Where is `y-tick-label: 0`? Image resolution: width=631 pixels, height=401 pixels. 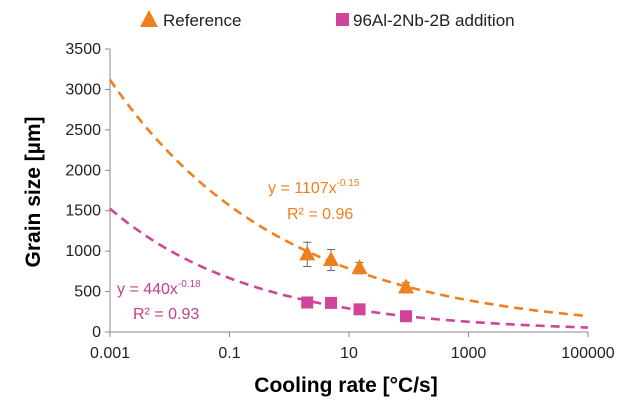 y-tick-label: 0 is located at coordinates (96, 332).